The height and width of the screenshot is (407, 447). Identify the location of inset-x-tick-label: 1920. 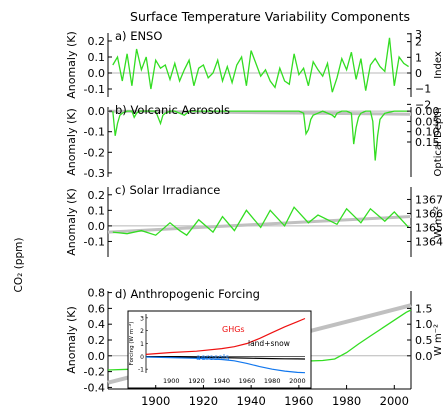
(196, 381).